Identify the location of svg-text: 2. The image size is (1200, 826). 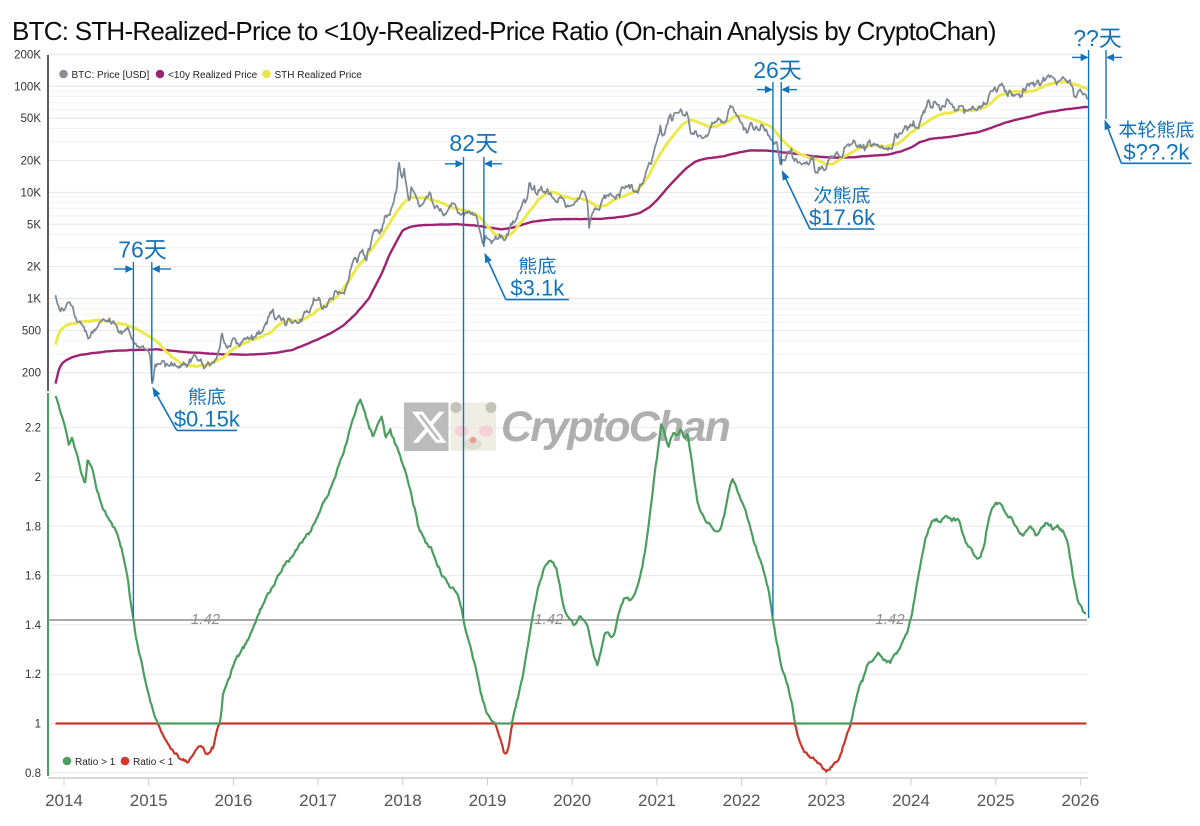
(38, 478).